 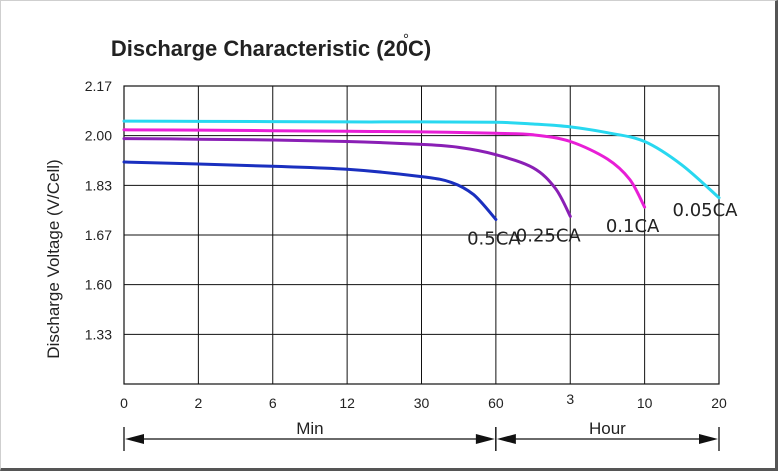 What do you see at coordinates (645, 403) in the screenshot?
I see `x-tick-label: 10` at bounding box center [645, 403].